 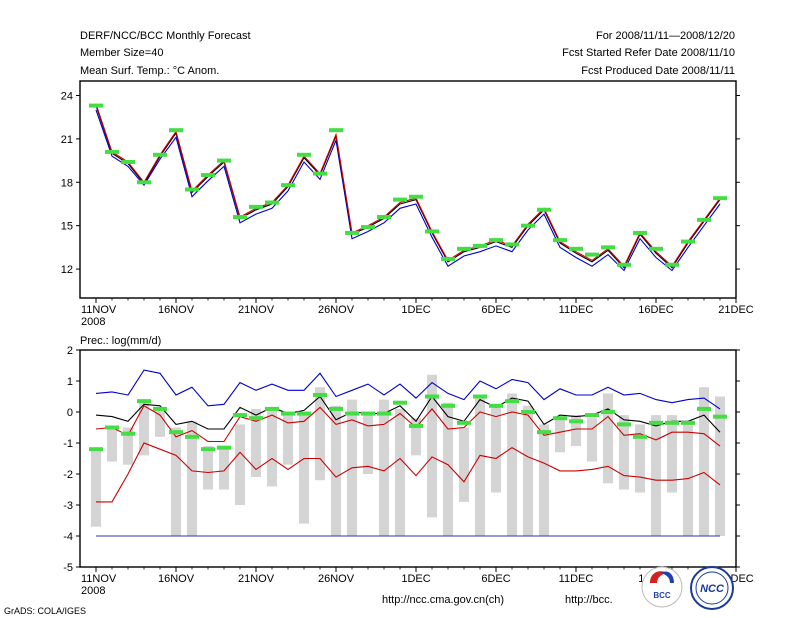 What do you see at coordinates (336, 310) in the screenshot?
I see `x-tick-label: 26NOV` at bounding box center [336, 310].